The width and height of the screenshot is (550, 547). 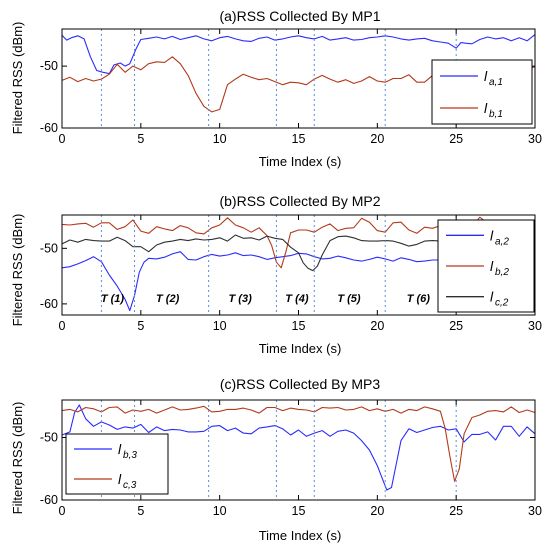 I want to click on interval-annotation: T (3), so click(x=241, y=299).